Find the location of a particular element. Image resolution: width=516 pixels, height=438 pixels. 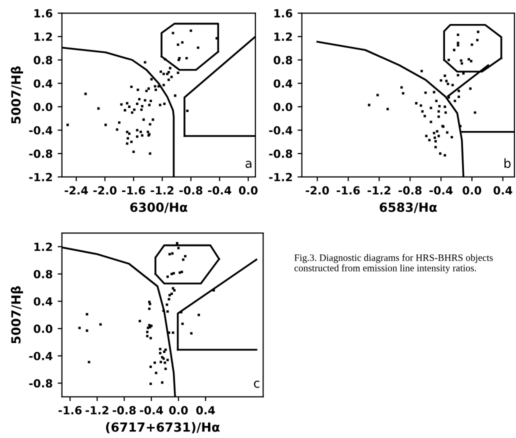

x-axis-title: (6717+6731)/Hα is located at coordinates (163, 428).